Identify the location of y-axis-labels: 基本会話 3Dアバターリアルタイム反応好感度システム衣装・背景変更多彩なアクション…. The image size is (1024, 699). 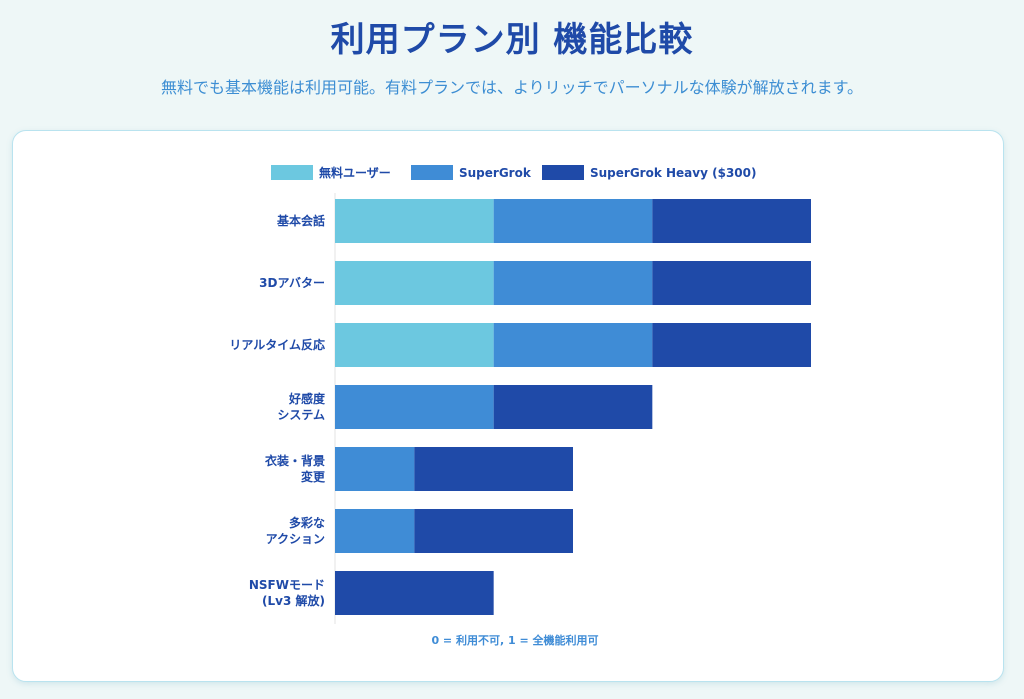
(277, 410).